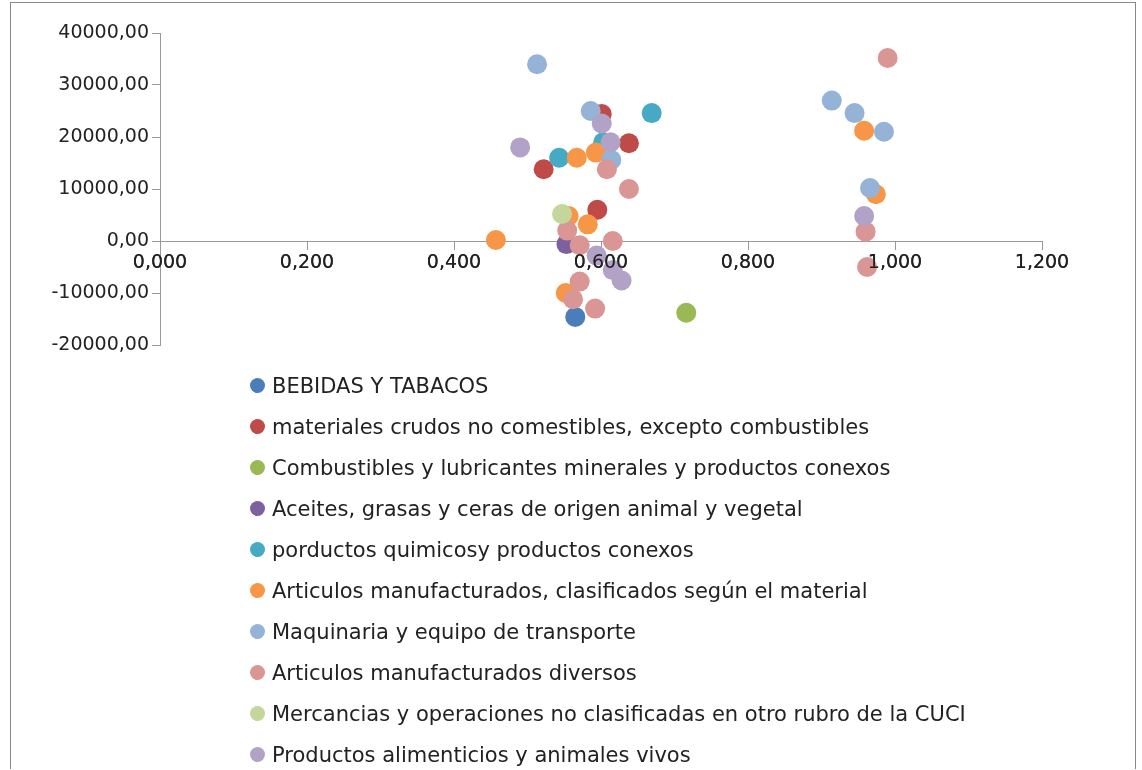 The height and width of the screenshot is (770, 1142). I want to click on y-tick-label: 0,00, so click(127, 238).